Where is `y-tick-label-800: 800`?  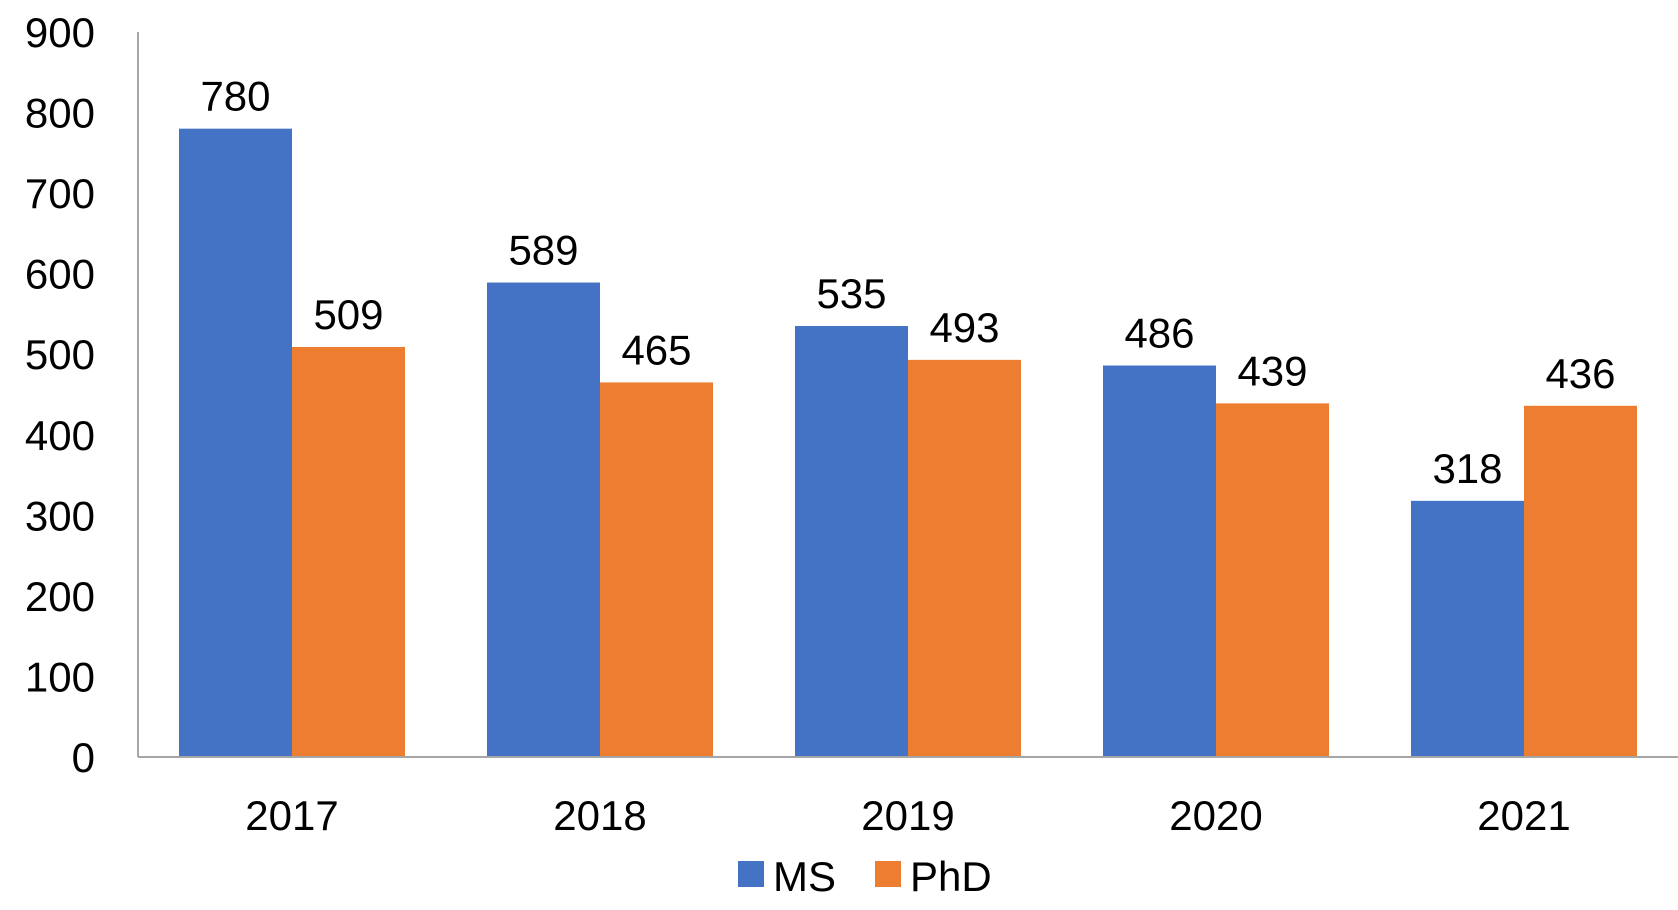 y-tick-label-800: 800 is located at coordinates (60, 113).